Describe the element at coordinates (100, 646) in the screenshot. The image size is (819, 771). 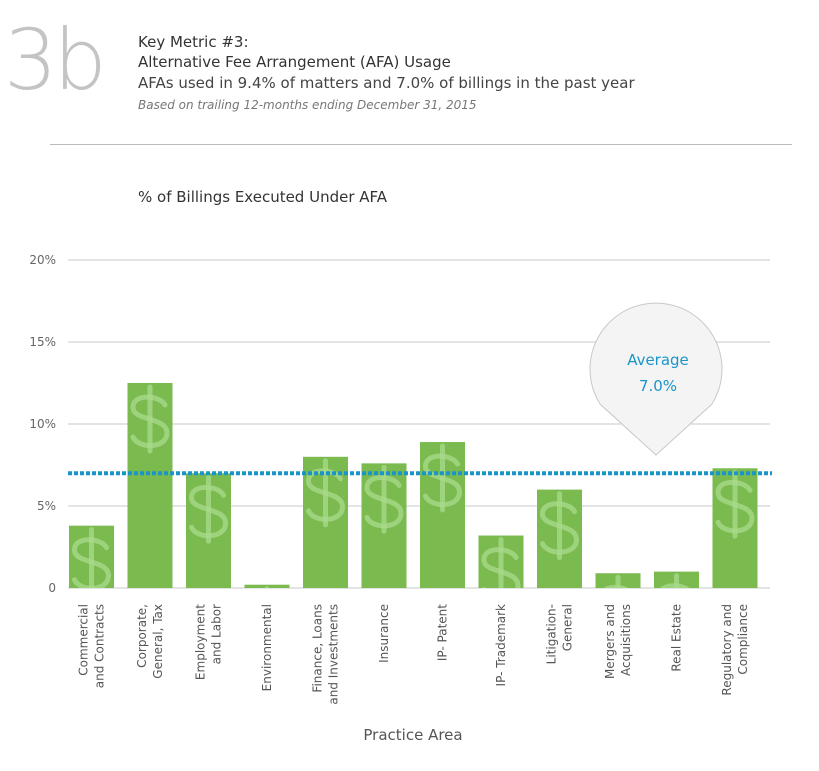
I see `x-tick-label: and Contracts` at that location.